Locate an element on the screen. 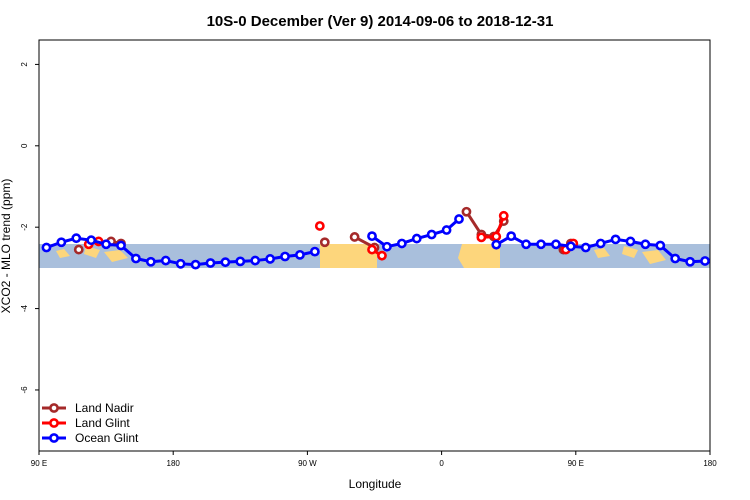 This screenshot has width=750, height=500. x-axis-label: Longitude is located at coordinates (375, 484).